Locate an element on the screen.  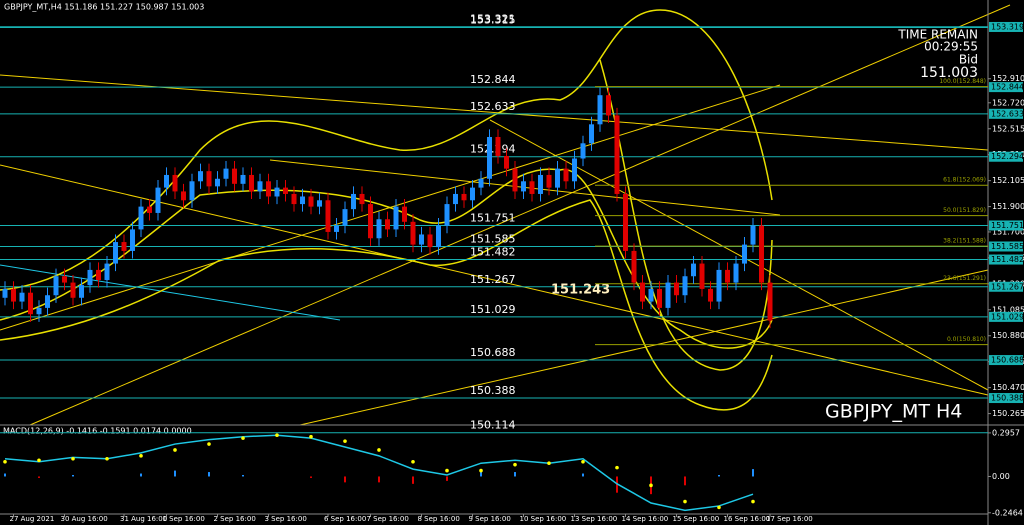
price-box-label: 151.029 is located at coordinates (1007, 316).